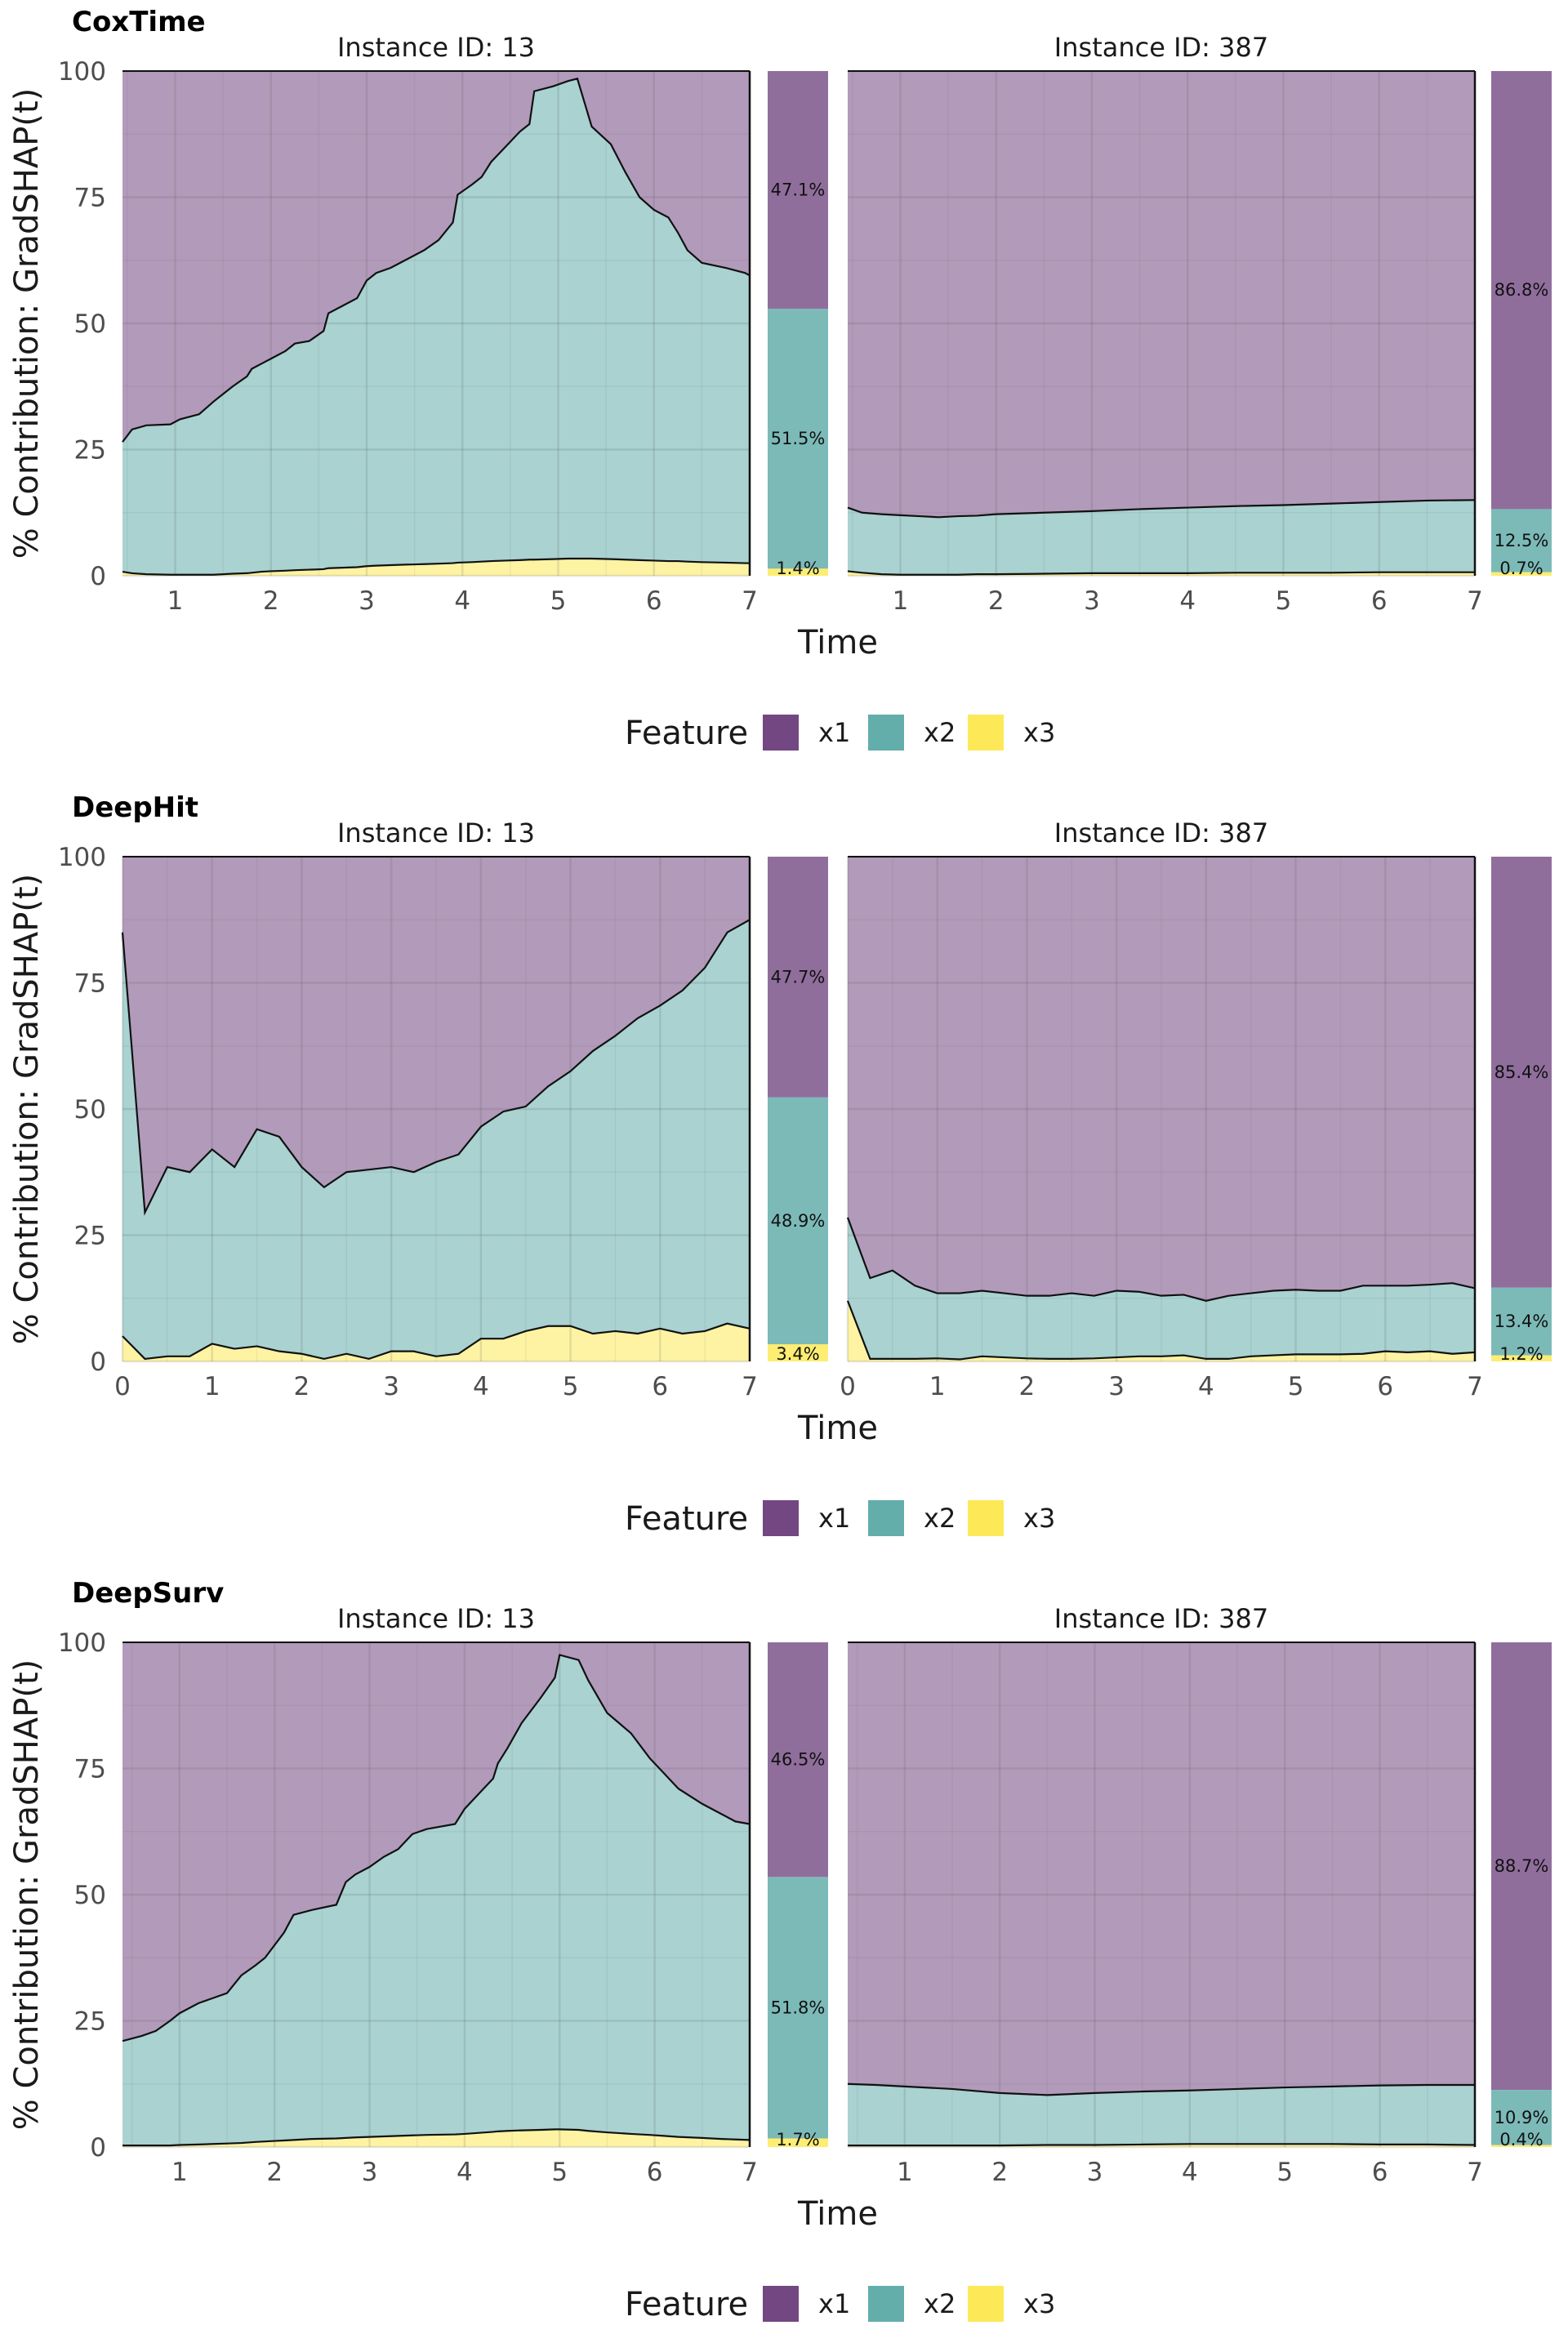 The width and height of the screenshot is (1568, 2352). I want to click on summary-label-x3: 1.7%, so click(797, 2139).